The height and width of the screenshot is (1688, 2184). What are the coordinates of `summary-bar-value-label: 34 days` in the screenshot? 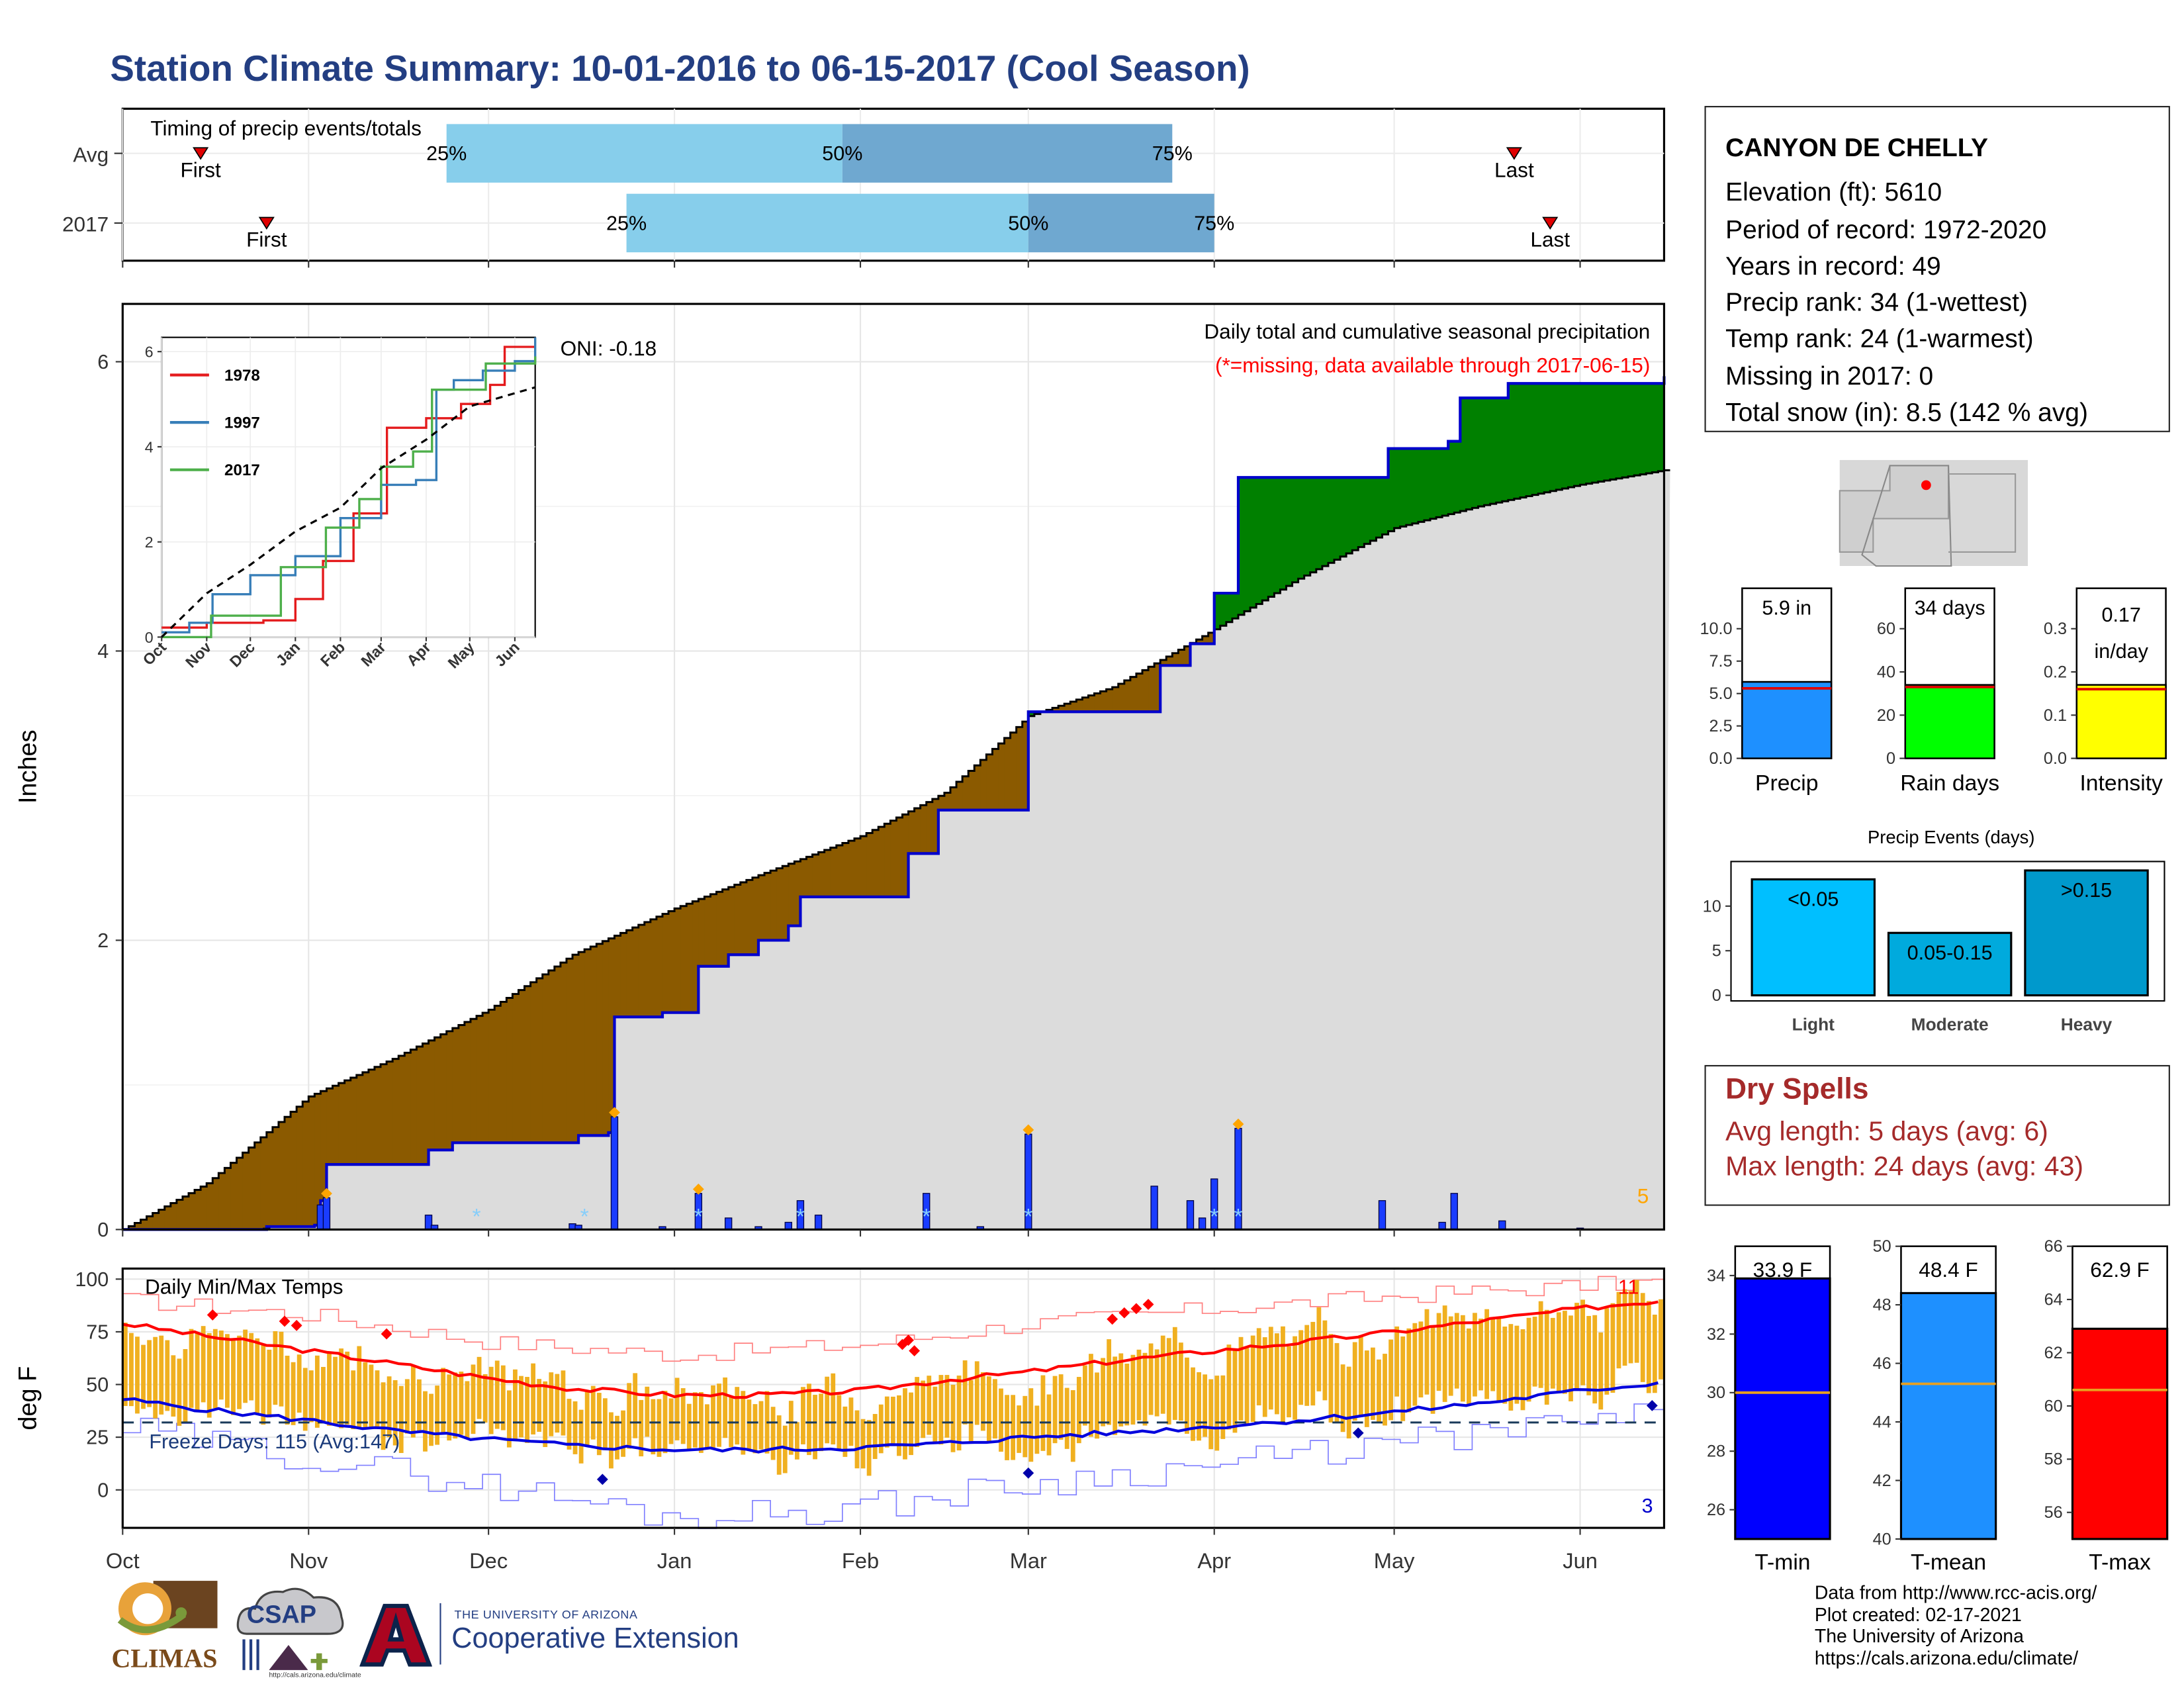 It's located at (1950, 608).